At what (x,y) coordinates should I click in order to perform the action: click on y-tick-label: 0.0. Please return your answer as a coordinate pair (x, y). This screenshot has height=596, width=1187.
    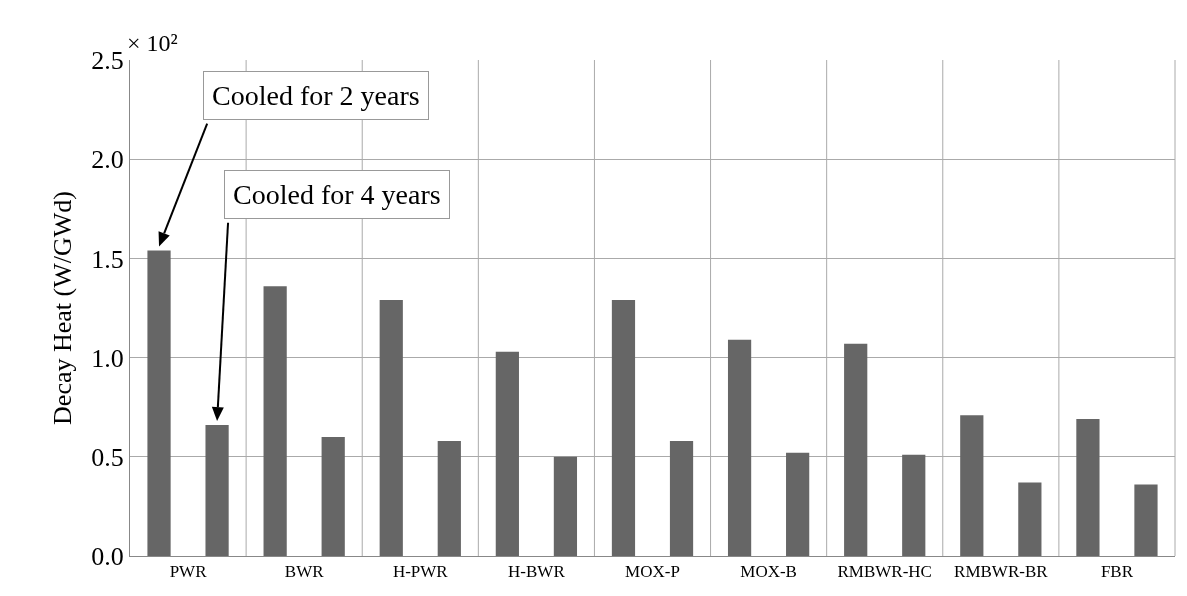
    Looking at the image, I should click on (107, 557).